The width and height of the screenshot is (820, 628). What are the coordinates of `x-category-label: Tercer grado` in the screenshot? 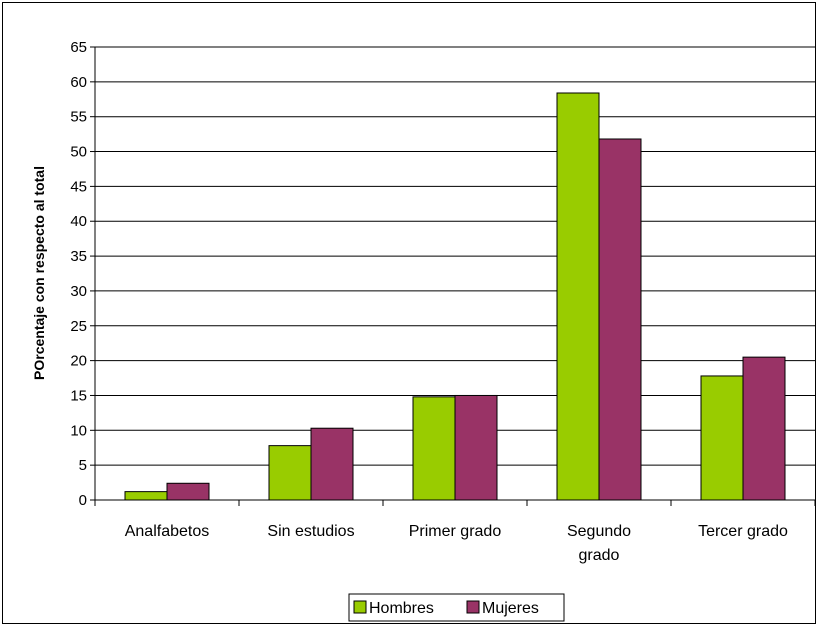 It's located at (743, 531).